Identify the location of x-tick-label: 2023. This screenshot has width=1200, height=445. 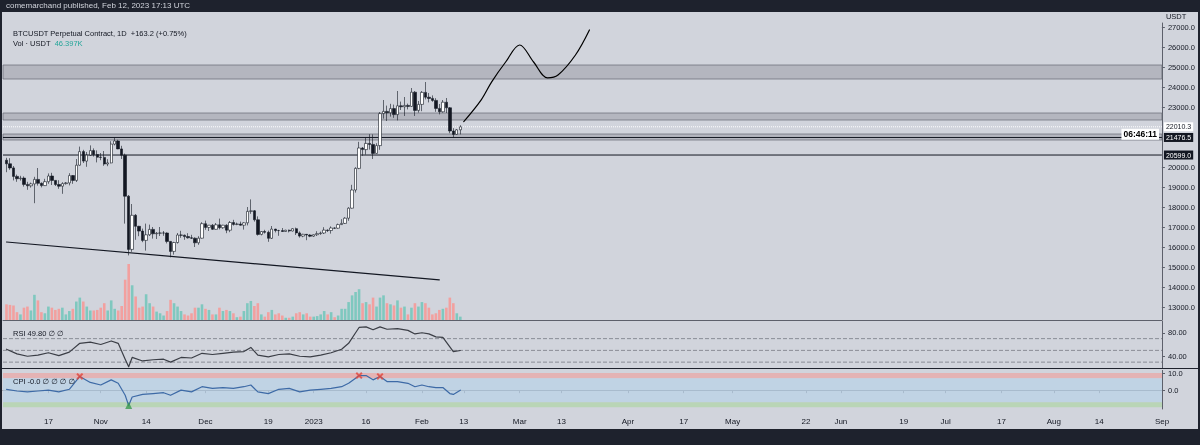
(314, 421).